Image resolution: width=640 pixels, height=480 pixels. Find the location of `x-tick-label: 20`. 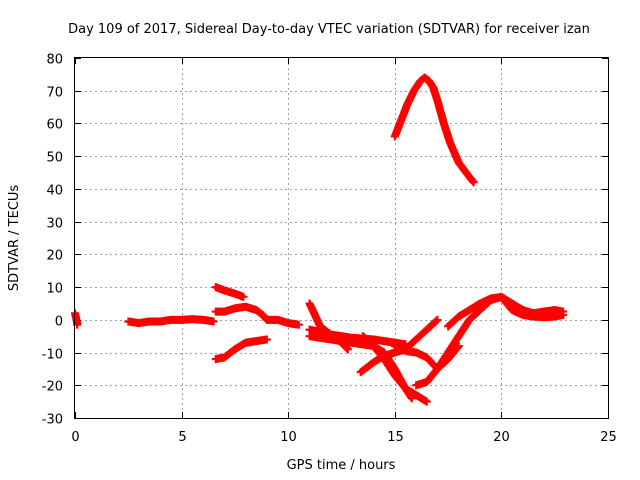

x-tick-label: 20 is located at coordinates (501, 437).